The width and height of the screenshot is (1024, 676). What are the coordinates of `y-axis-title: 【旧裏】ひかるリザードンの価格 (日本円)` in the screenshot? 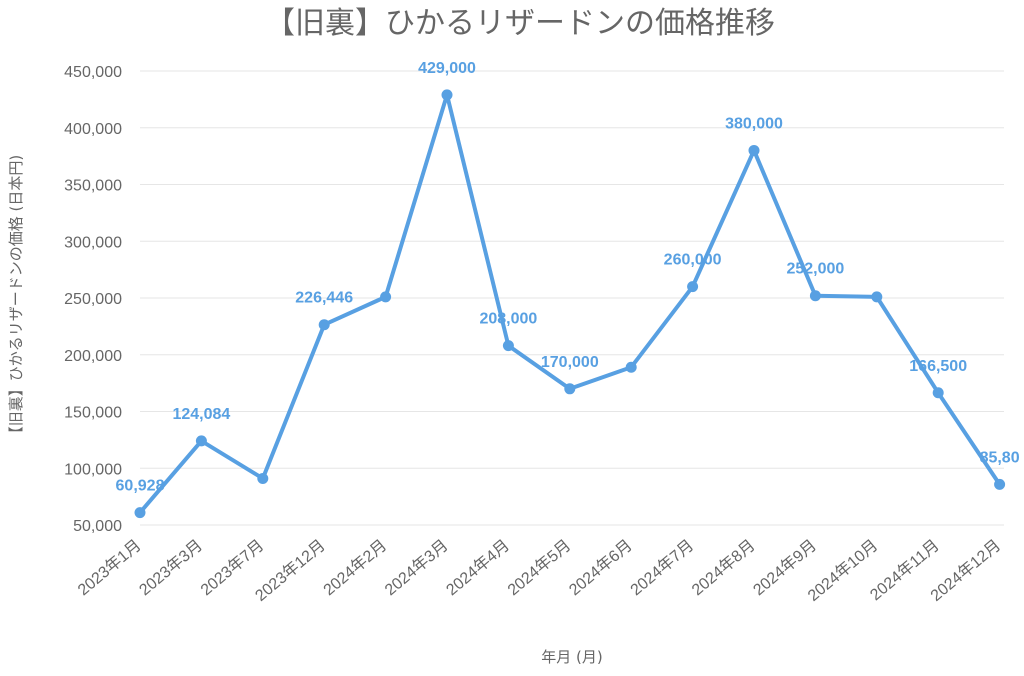 It's located at (16, 298).